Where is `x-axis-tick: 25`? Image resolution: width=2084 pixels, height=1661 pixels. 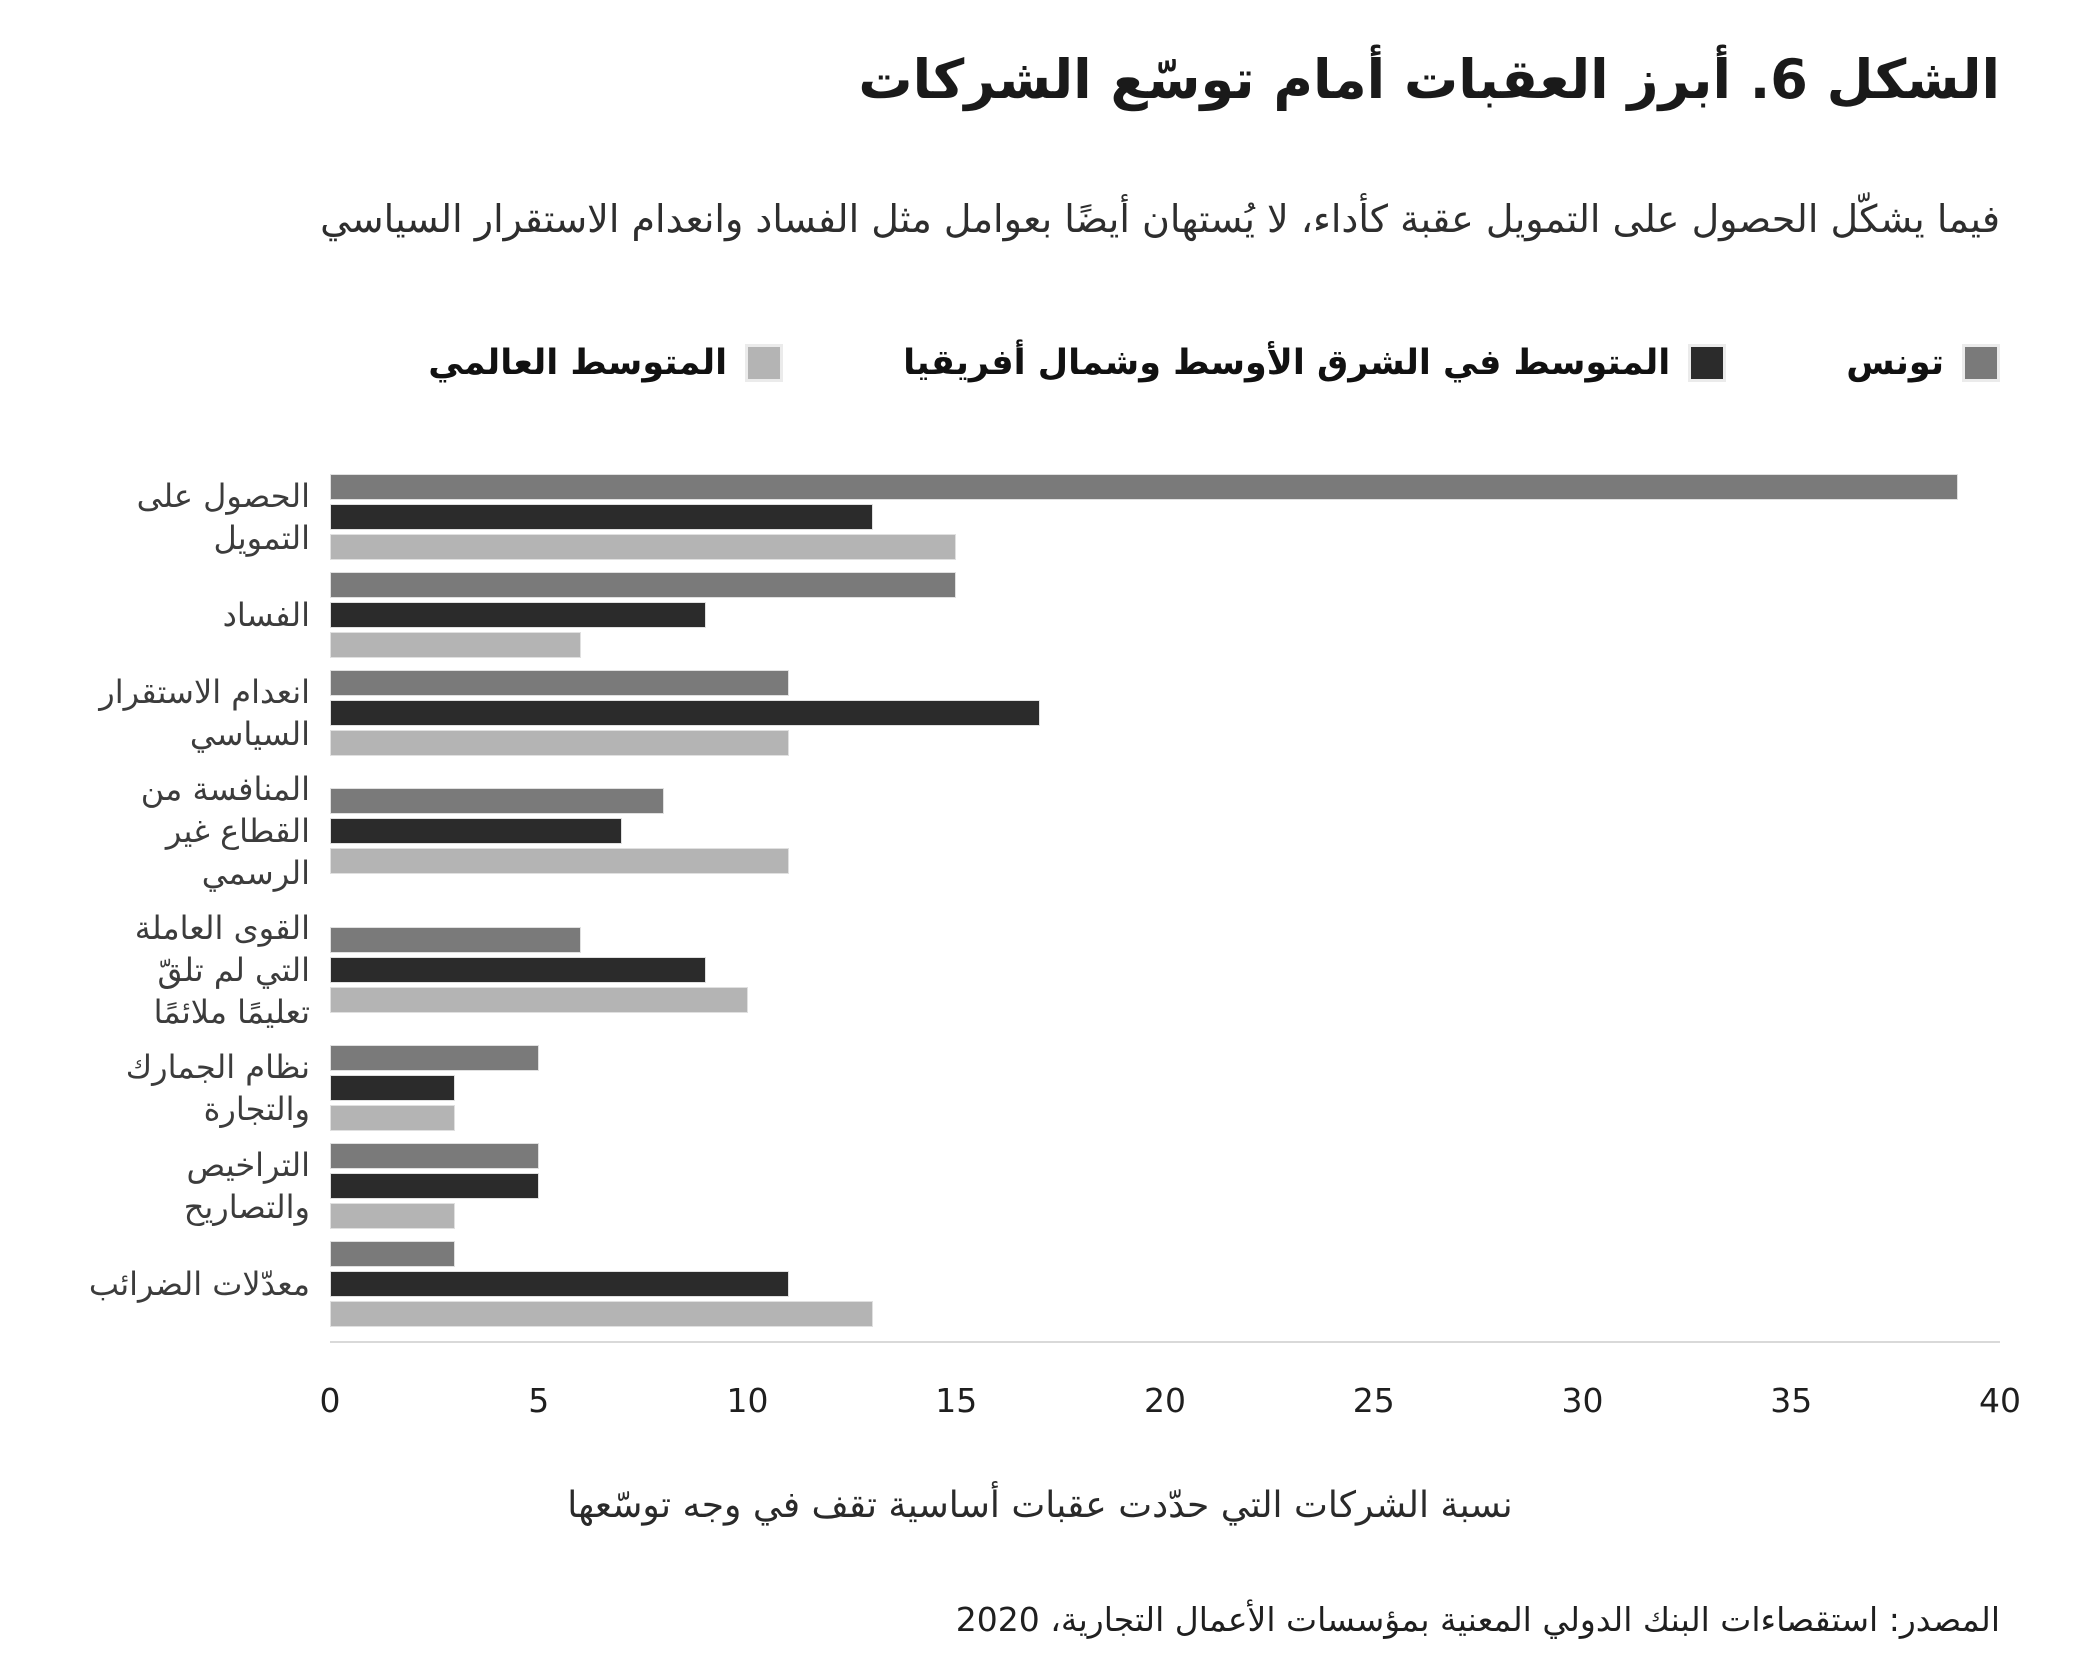
x-axis-tick: 25 is located at coordinates (1373, 1401).